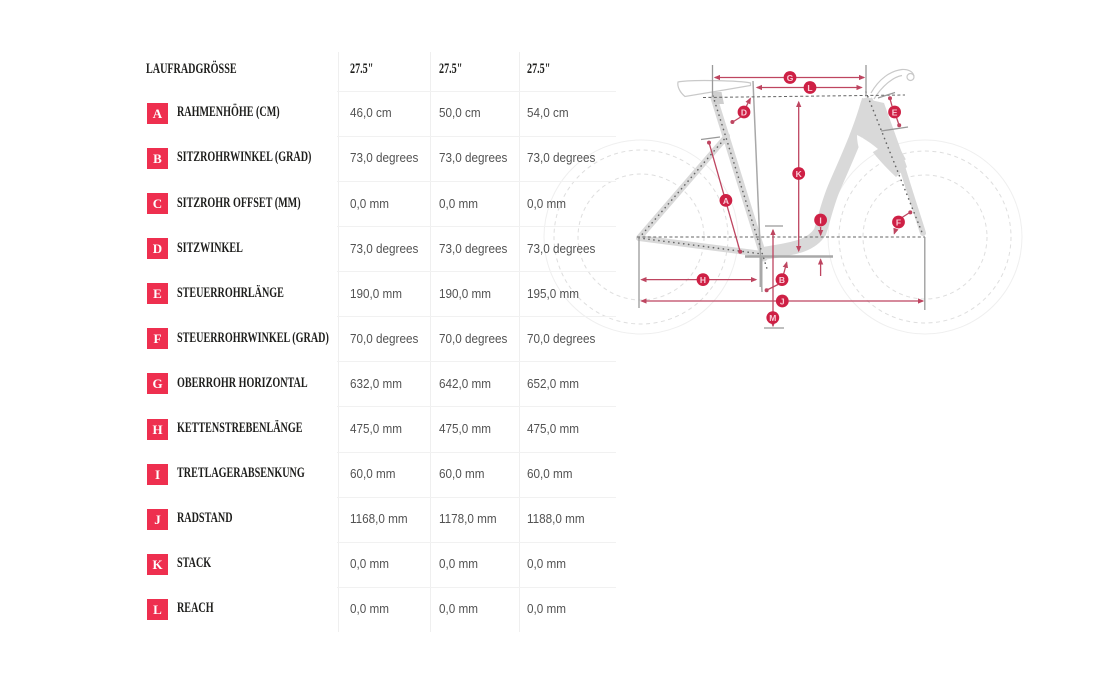 This screenshot has width=1119, height=689. Describe the element at coordinates (895, 113) in the screenshot. I see `svg-text: E` at that location.